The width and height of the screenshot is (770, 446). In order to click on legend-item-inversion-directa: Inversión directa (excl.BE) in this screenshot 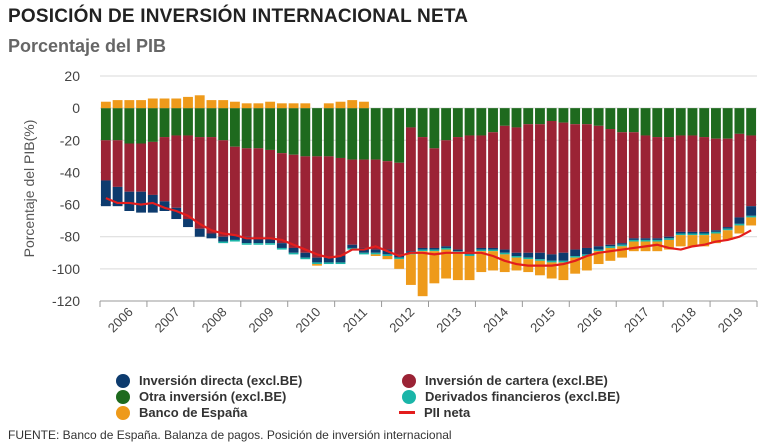, I will do `click(209, 380)`.